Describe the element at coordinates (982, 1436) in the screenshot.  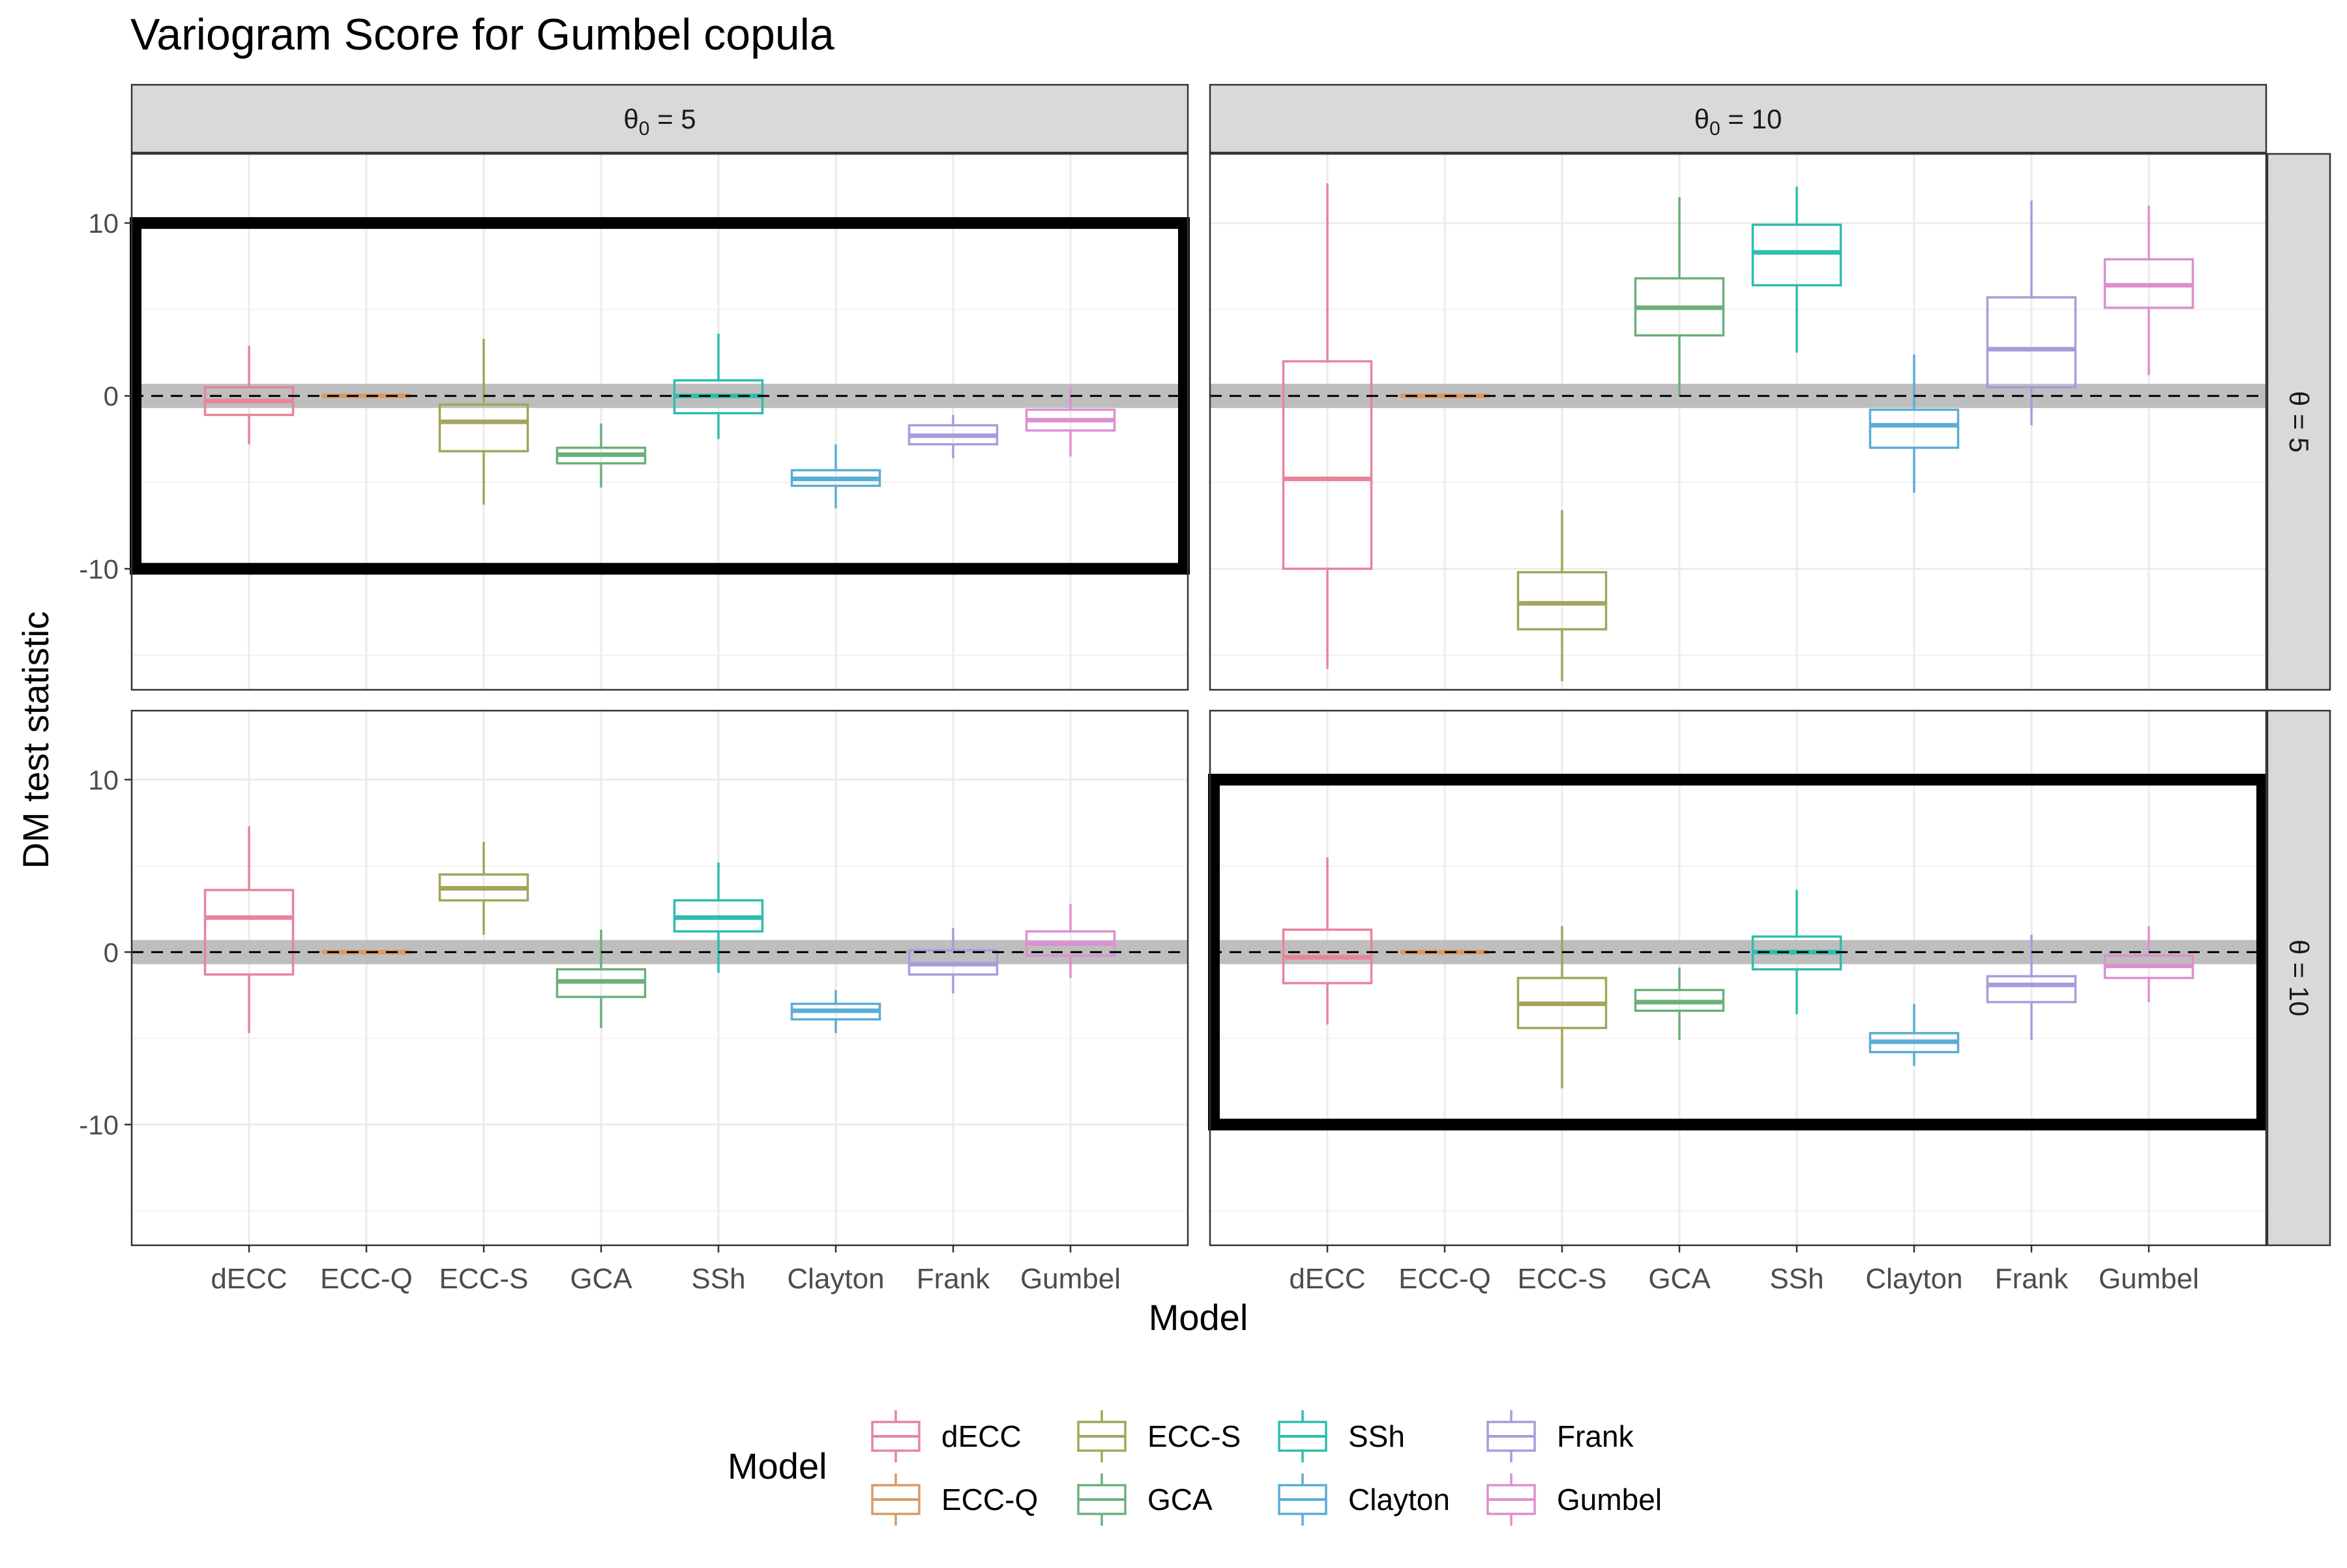
I see `legend-label: dECC` at that location.